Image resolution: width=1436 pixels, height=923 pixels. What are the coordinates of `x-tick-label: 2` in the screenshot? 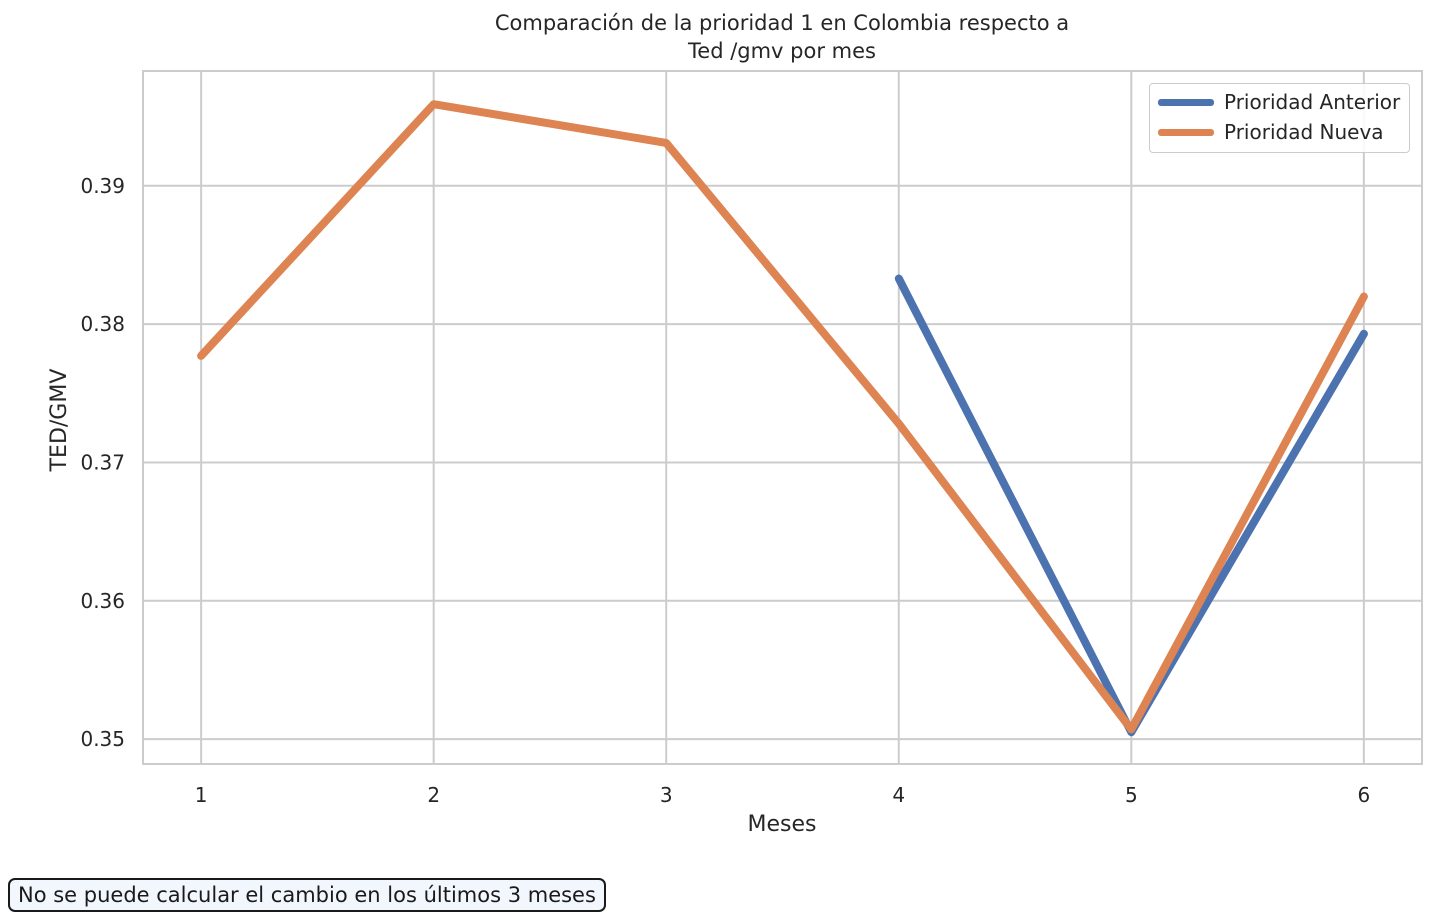 It's located at (433, 795).